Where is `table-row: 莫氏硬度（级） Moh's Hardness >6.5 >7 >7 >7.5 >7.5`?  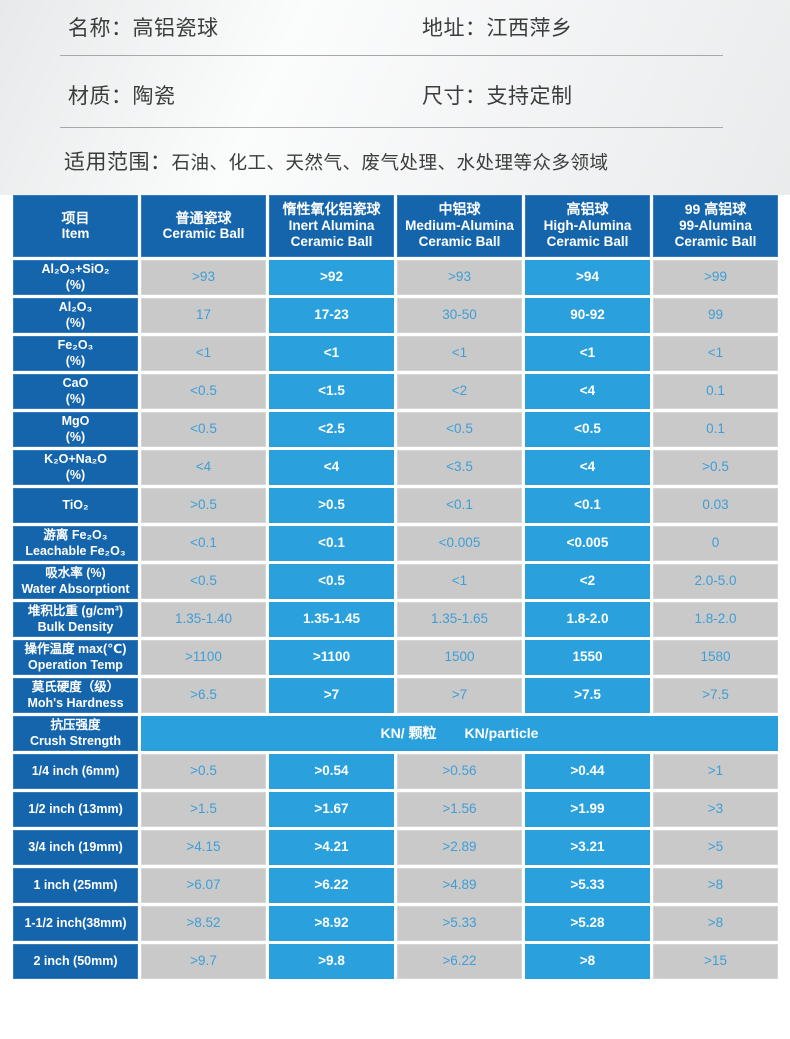 table-row: 莫氏硬度（级） Moh's Hardness >6.5 >7 >7 >7.5 >7.5 is located at coordinates (395, 695).